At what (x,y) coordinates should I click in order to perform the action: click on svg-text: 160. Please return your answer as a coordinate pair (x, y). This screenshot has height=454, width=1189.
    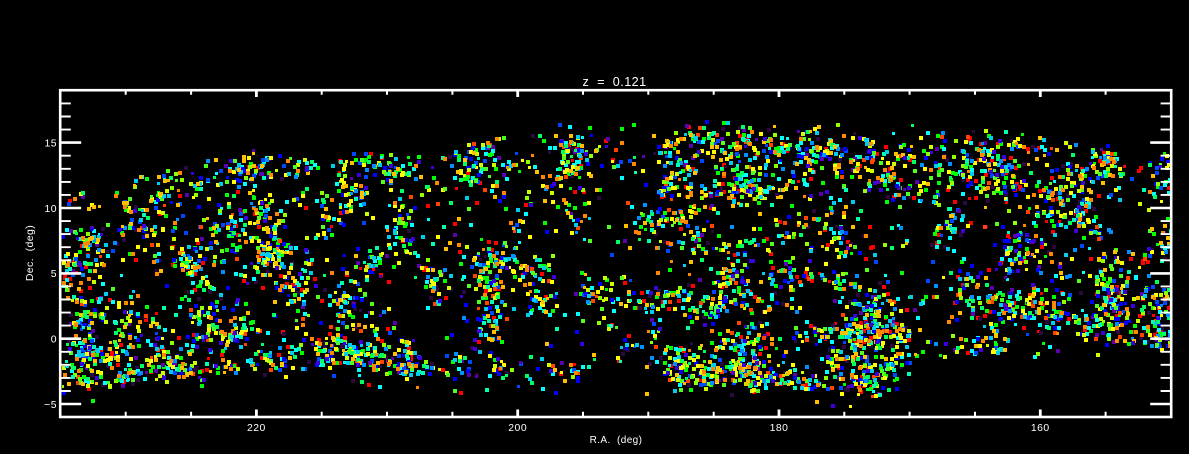
    Looking at the image, I should click on (1040, 428).